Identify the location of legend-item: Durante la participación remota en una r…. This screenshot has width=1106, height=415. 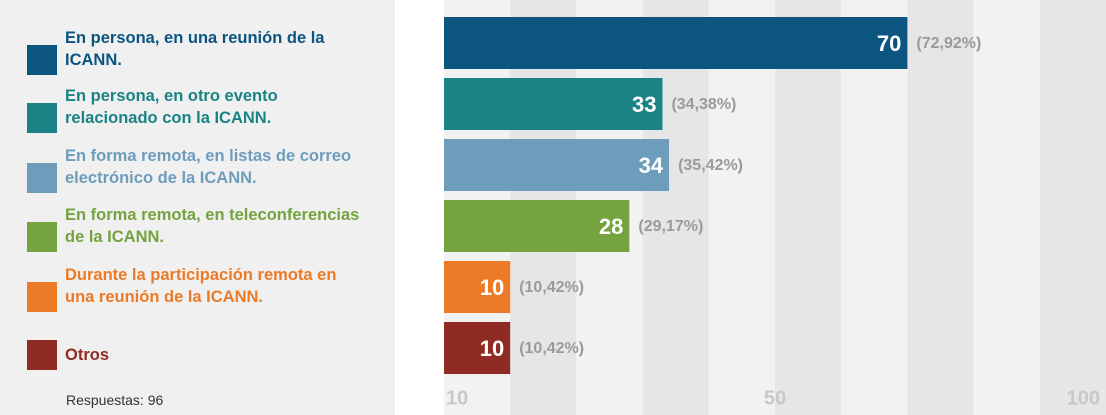
(196, 286).